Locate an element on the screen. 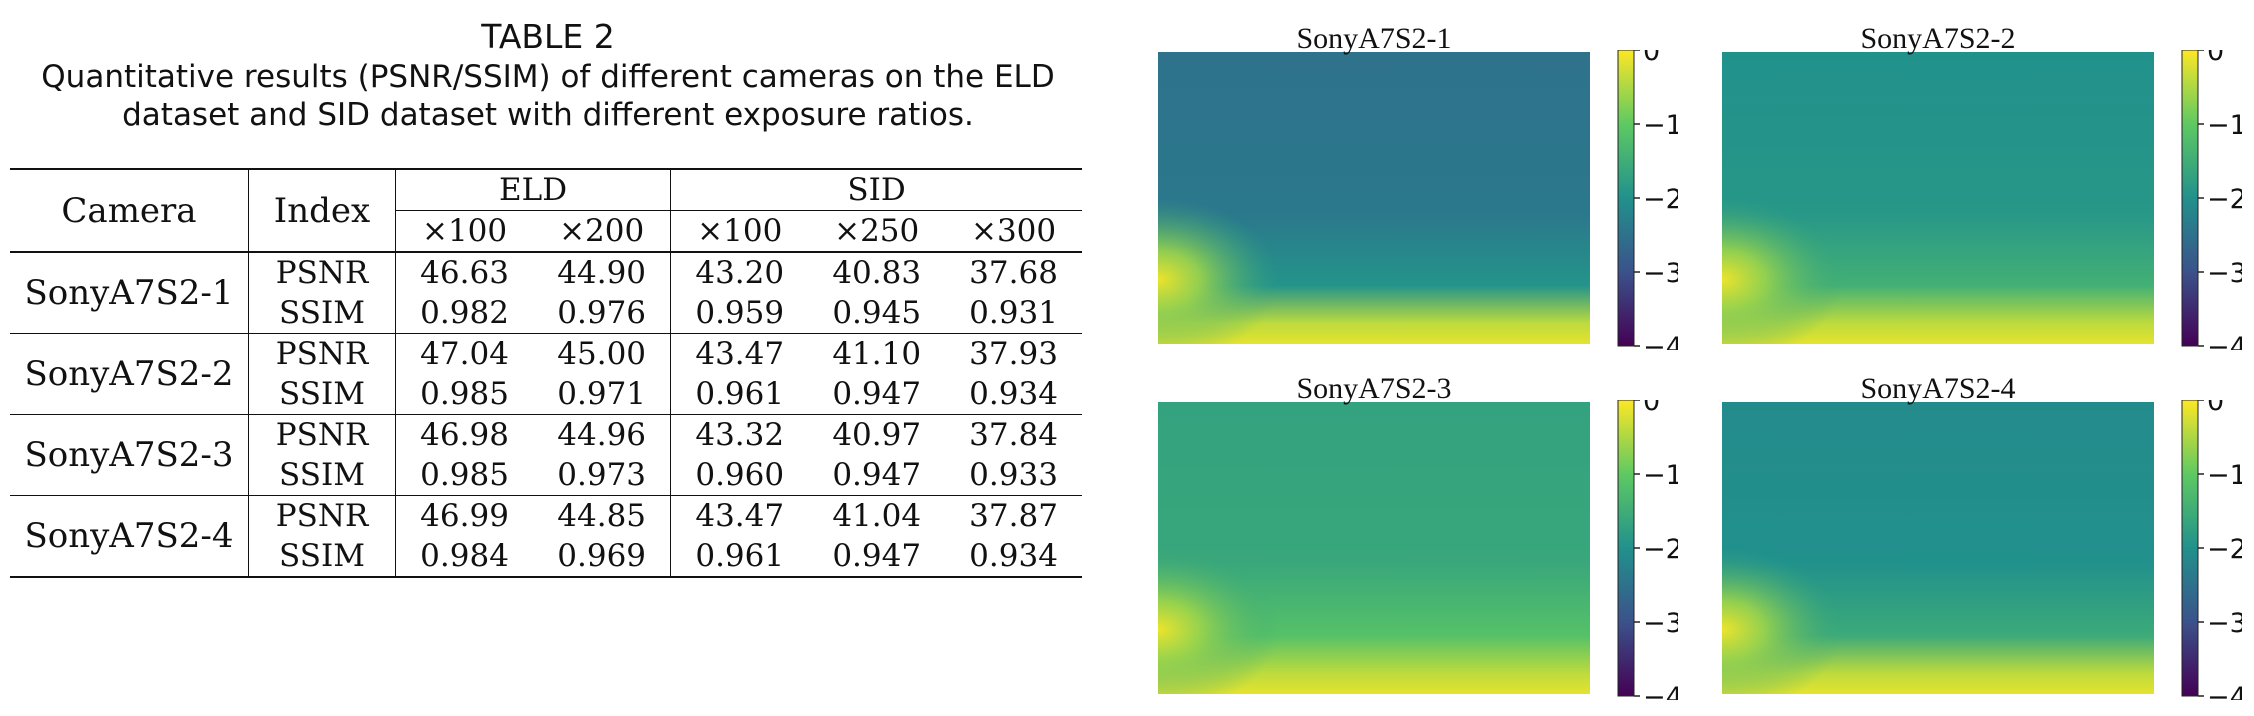  camera-name: SonyA7S2-2 is located at coordinates (129, 374).